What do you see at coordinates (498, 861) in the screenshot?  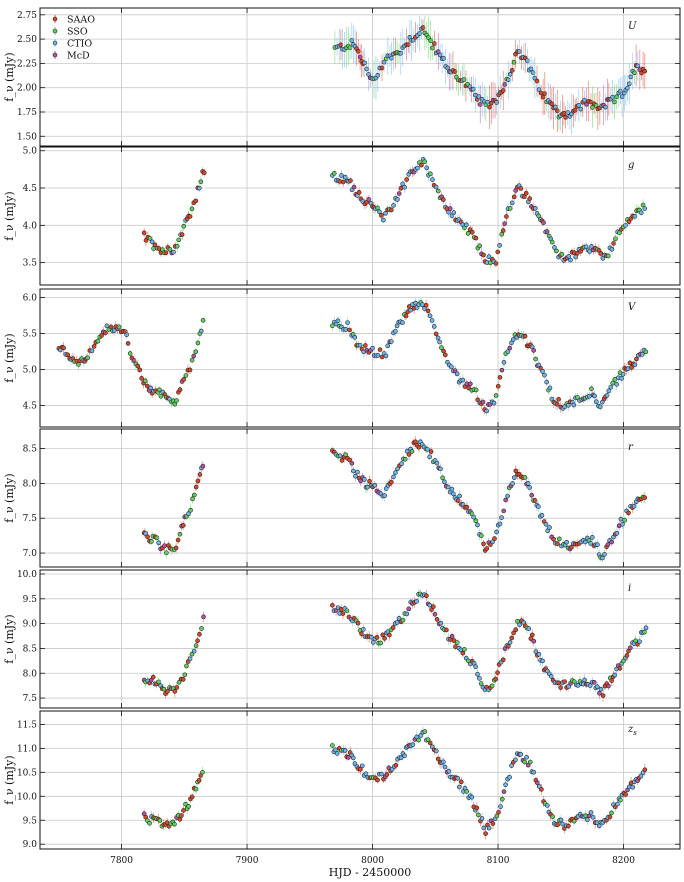 I see `x-tick-label: 8100` at bounding box center [498, 861].